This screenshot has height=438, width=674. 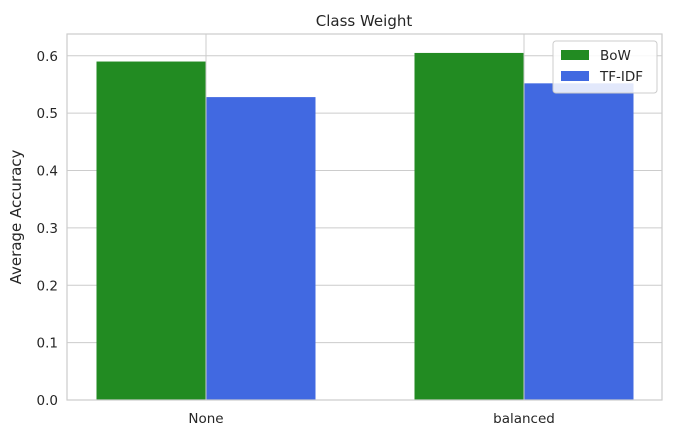 What do you see at coordinates (364, 21) in the screenshot?
I see `chart-title: Class Weight` at bounding box center [364, 21].